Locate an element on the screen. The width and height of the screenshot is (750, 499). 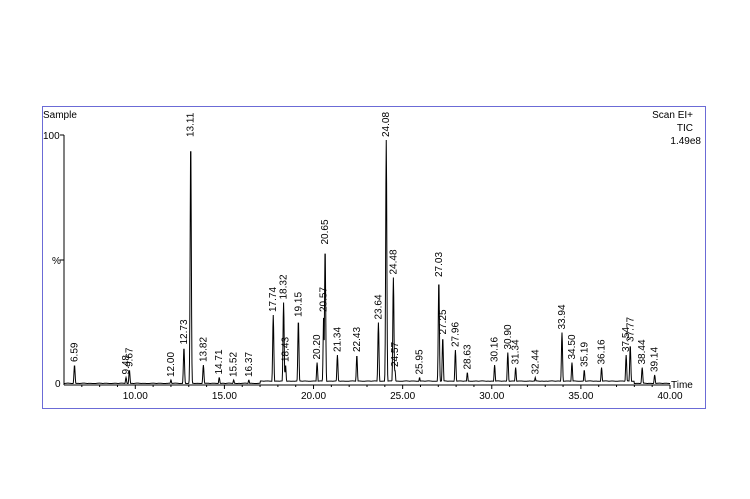
y-axis-label-100: 100 is located at coordinates (51, 136).